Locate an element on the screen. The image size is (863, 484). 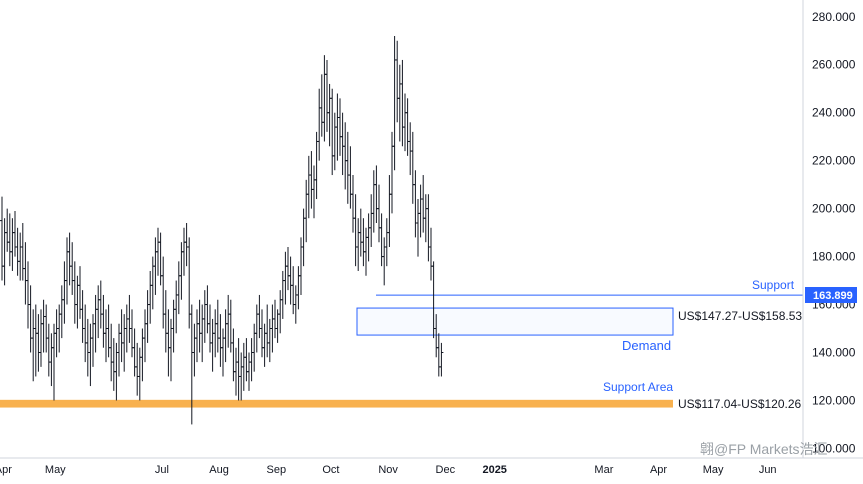
x-tick-label: Nov is located at coordinates (388, 470).